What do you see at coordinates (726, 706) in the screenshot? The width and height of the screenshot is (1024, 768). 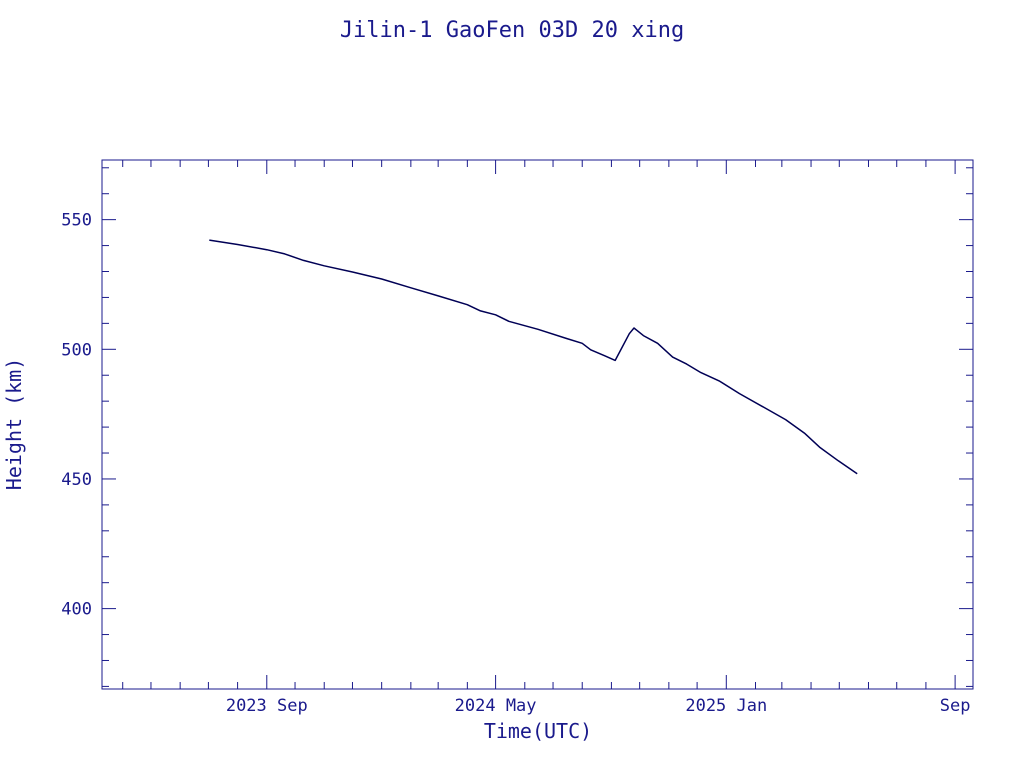 I see `x-tick-label: 2025 Jan` at bounding box center [726, 706].